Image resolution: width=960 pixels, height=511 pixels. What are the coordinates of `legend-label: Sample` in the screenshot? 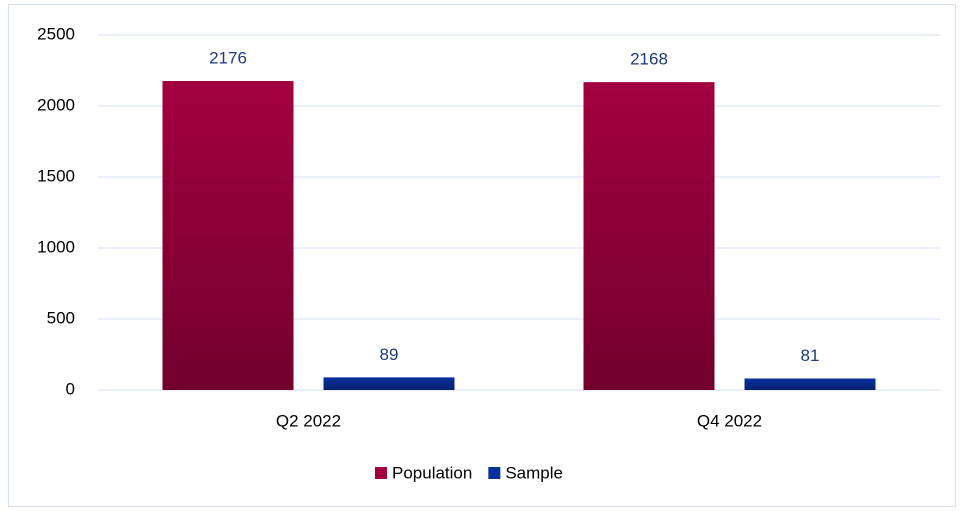 It's located at (534, 472).